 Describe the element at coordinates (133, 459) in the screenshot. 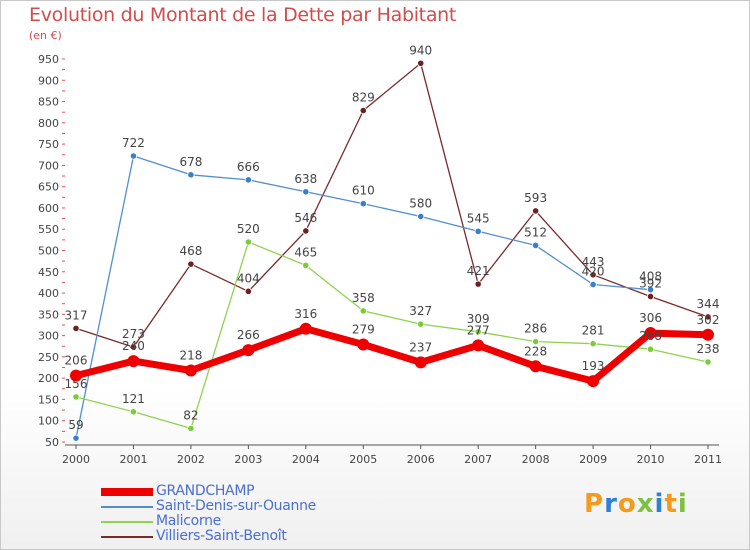

I see `x-tick-label: 2001` at that location.